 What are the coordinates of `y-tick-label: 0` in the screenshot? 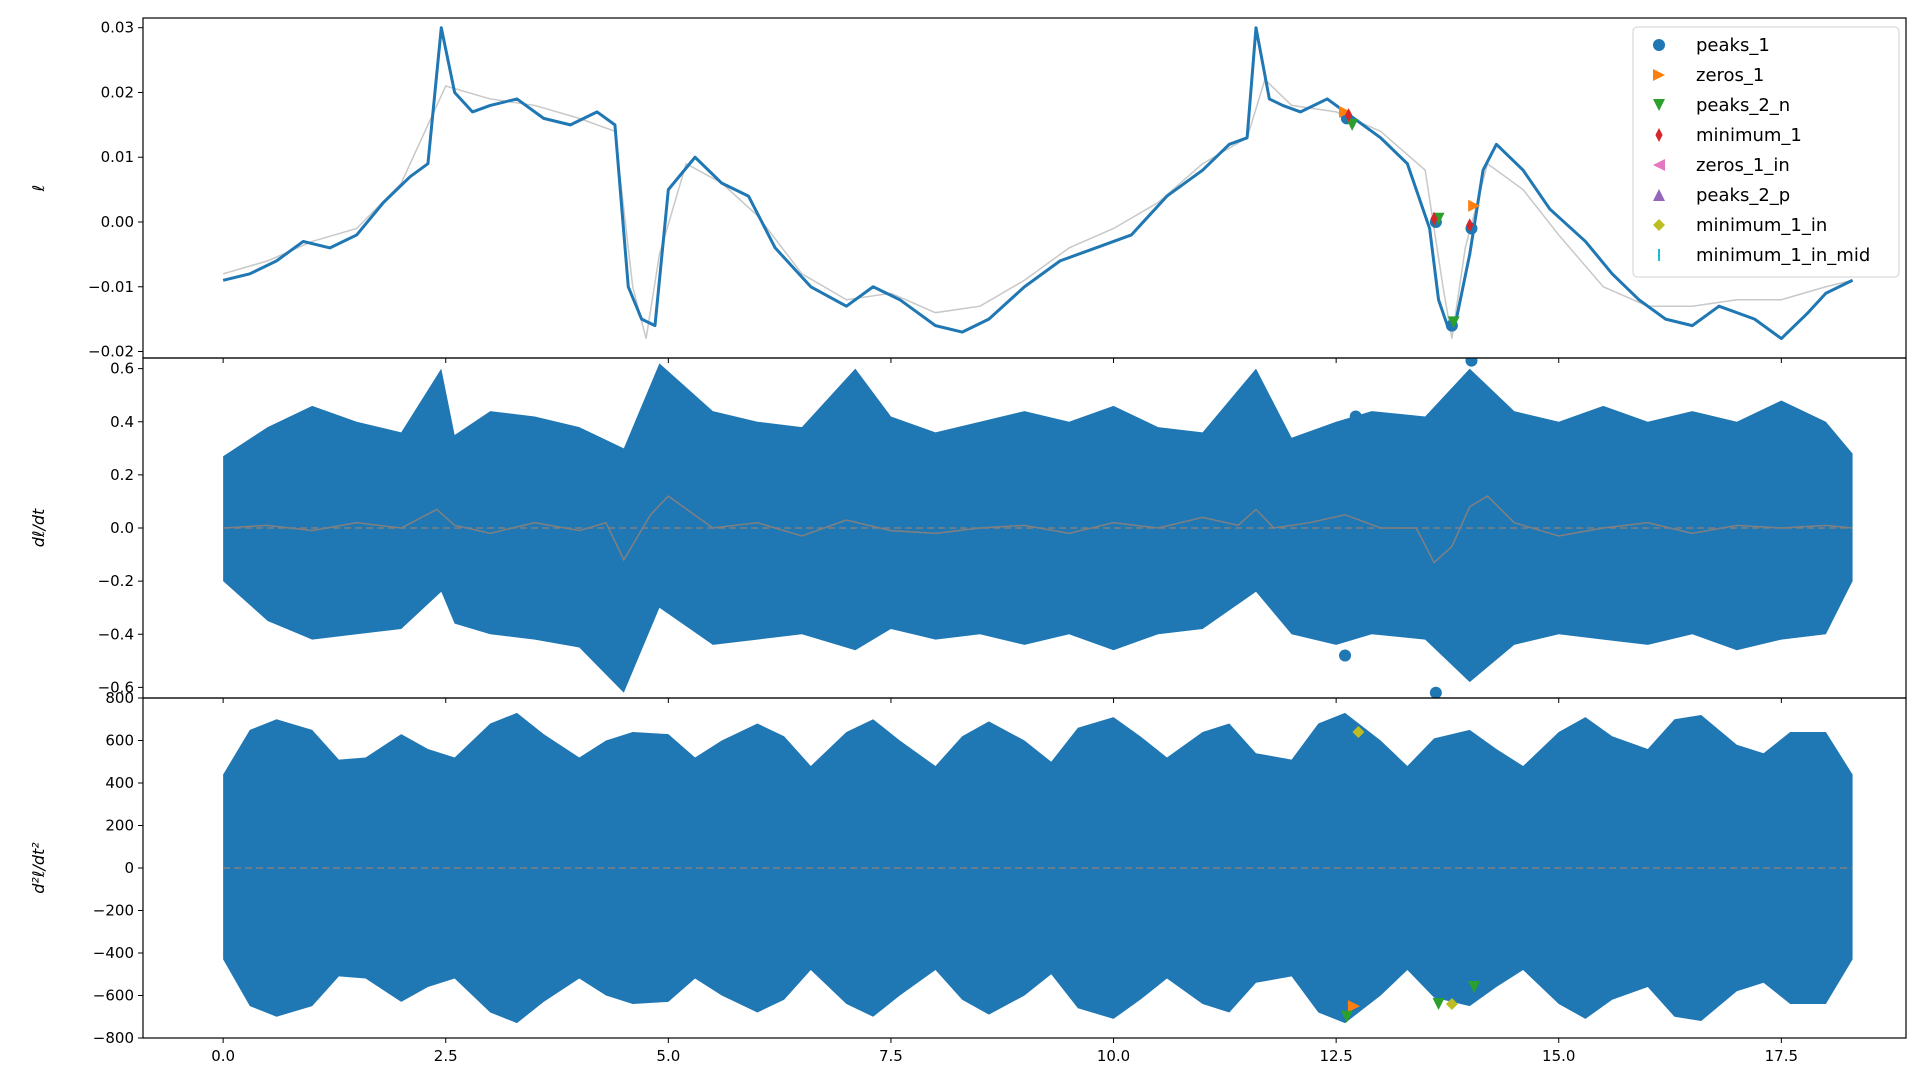 It's located at (129, 868).